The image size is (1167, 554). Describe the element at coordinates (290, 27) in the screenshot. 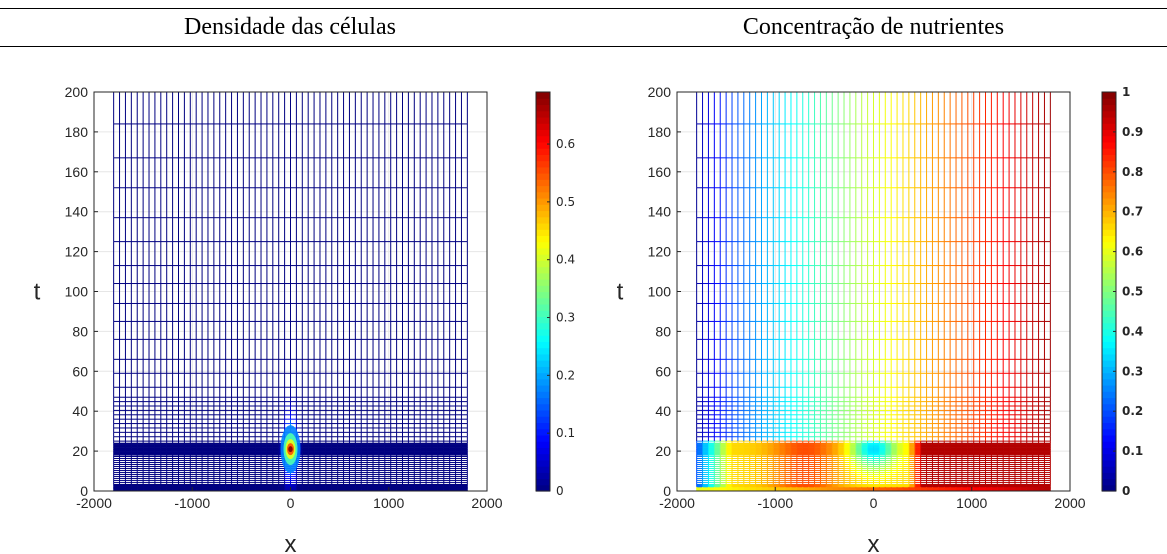

I see `header-left: Densidade das células` at that location.